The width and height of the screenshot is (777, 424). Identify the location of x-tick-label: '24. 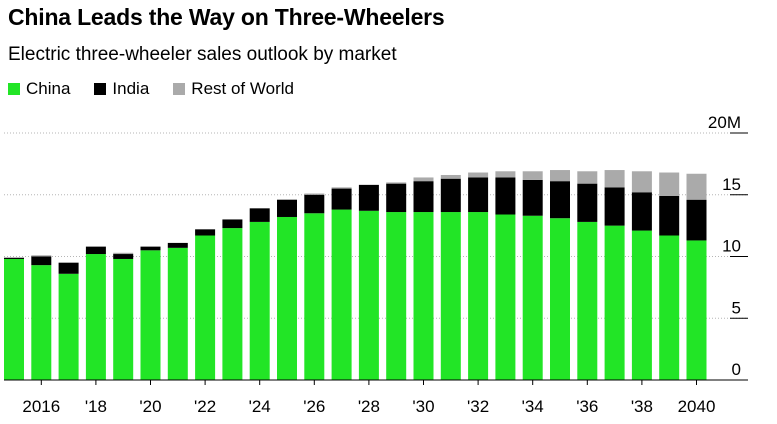
(260, 406).